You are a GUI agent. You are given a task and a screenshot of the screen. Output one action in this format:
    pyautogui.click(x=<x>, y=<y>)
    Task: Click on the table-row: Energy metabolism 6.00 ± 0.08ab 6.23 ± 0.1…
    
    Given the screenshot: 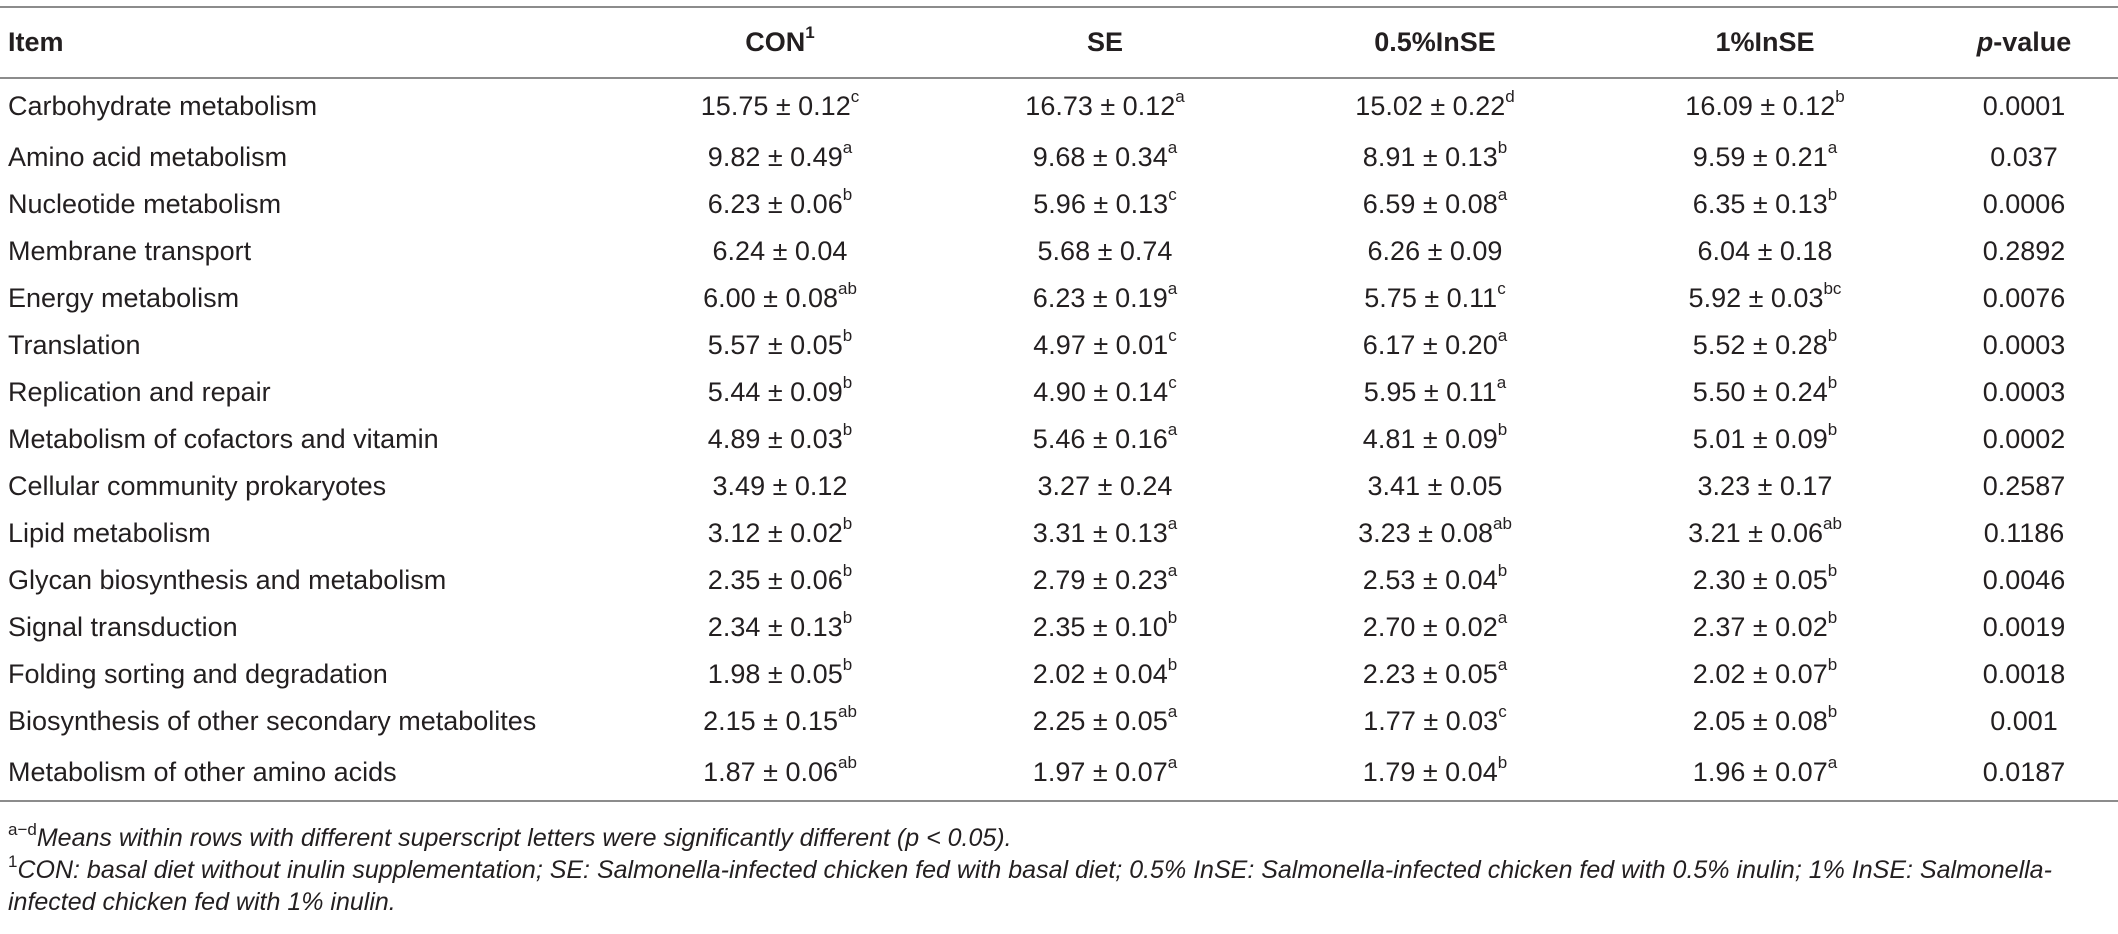 What is the action you would take?
    pyautogui.click(x=1059, y=298)
    